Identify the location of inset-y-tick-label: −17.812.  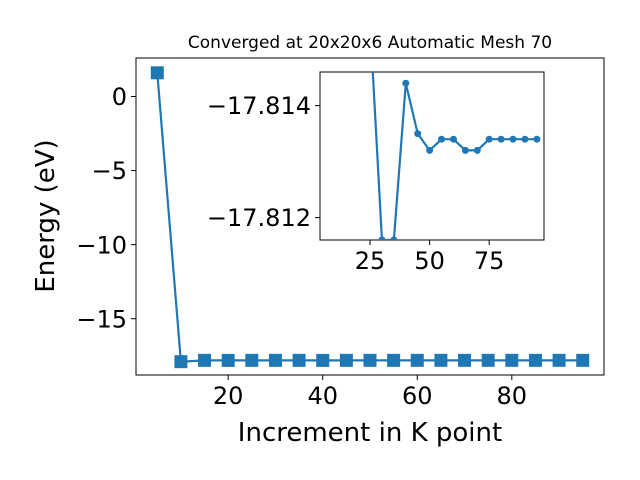
(259, 218).